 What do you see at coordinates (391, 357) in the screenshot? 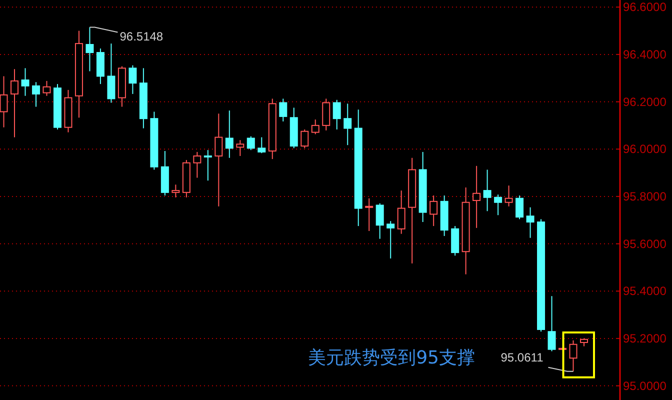
I see `annotation: 美元跌势受到95支撑` at bounding box center [391, 357].